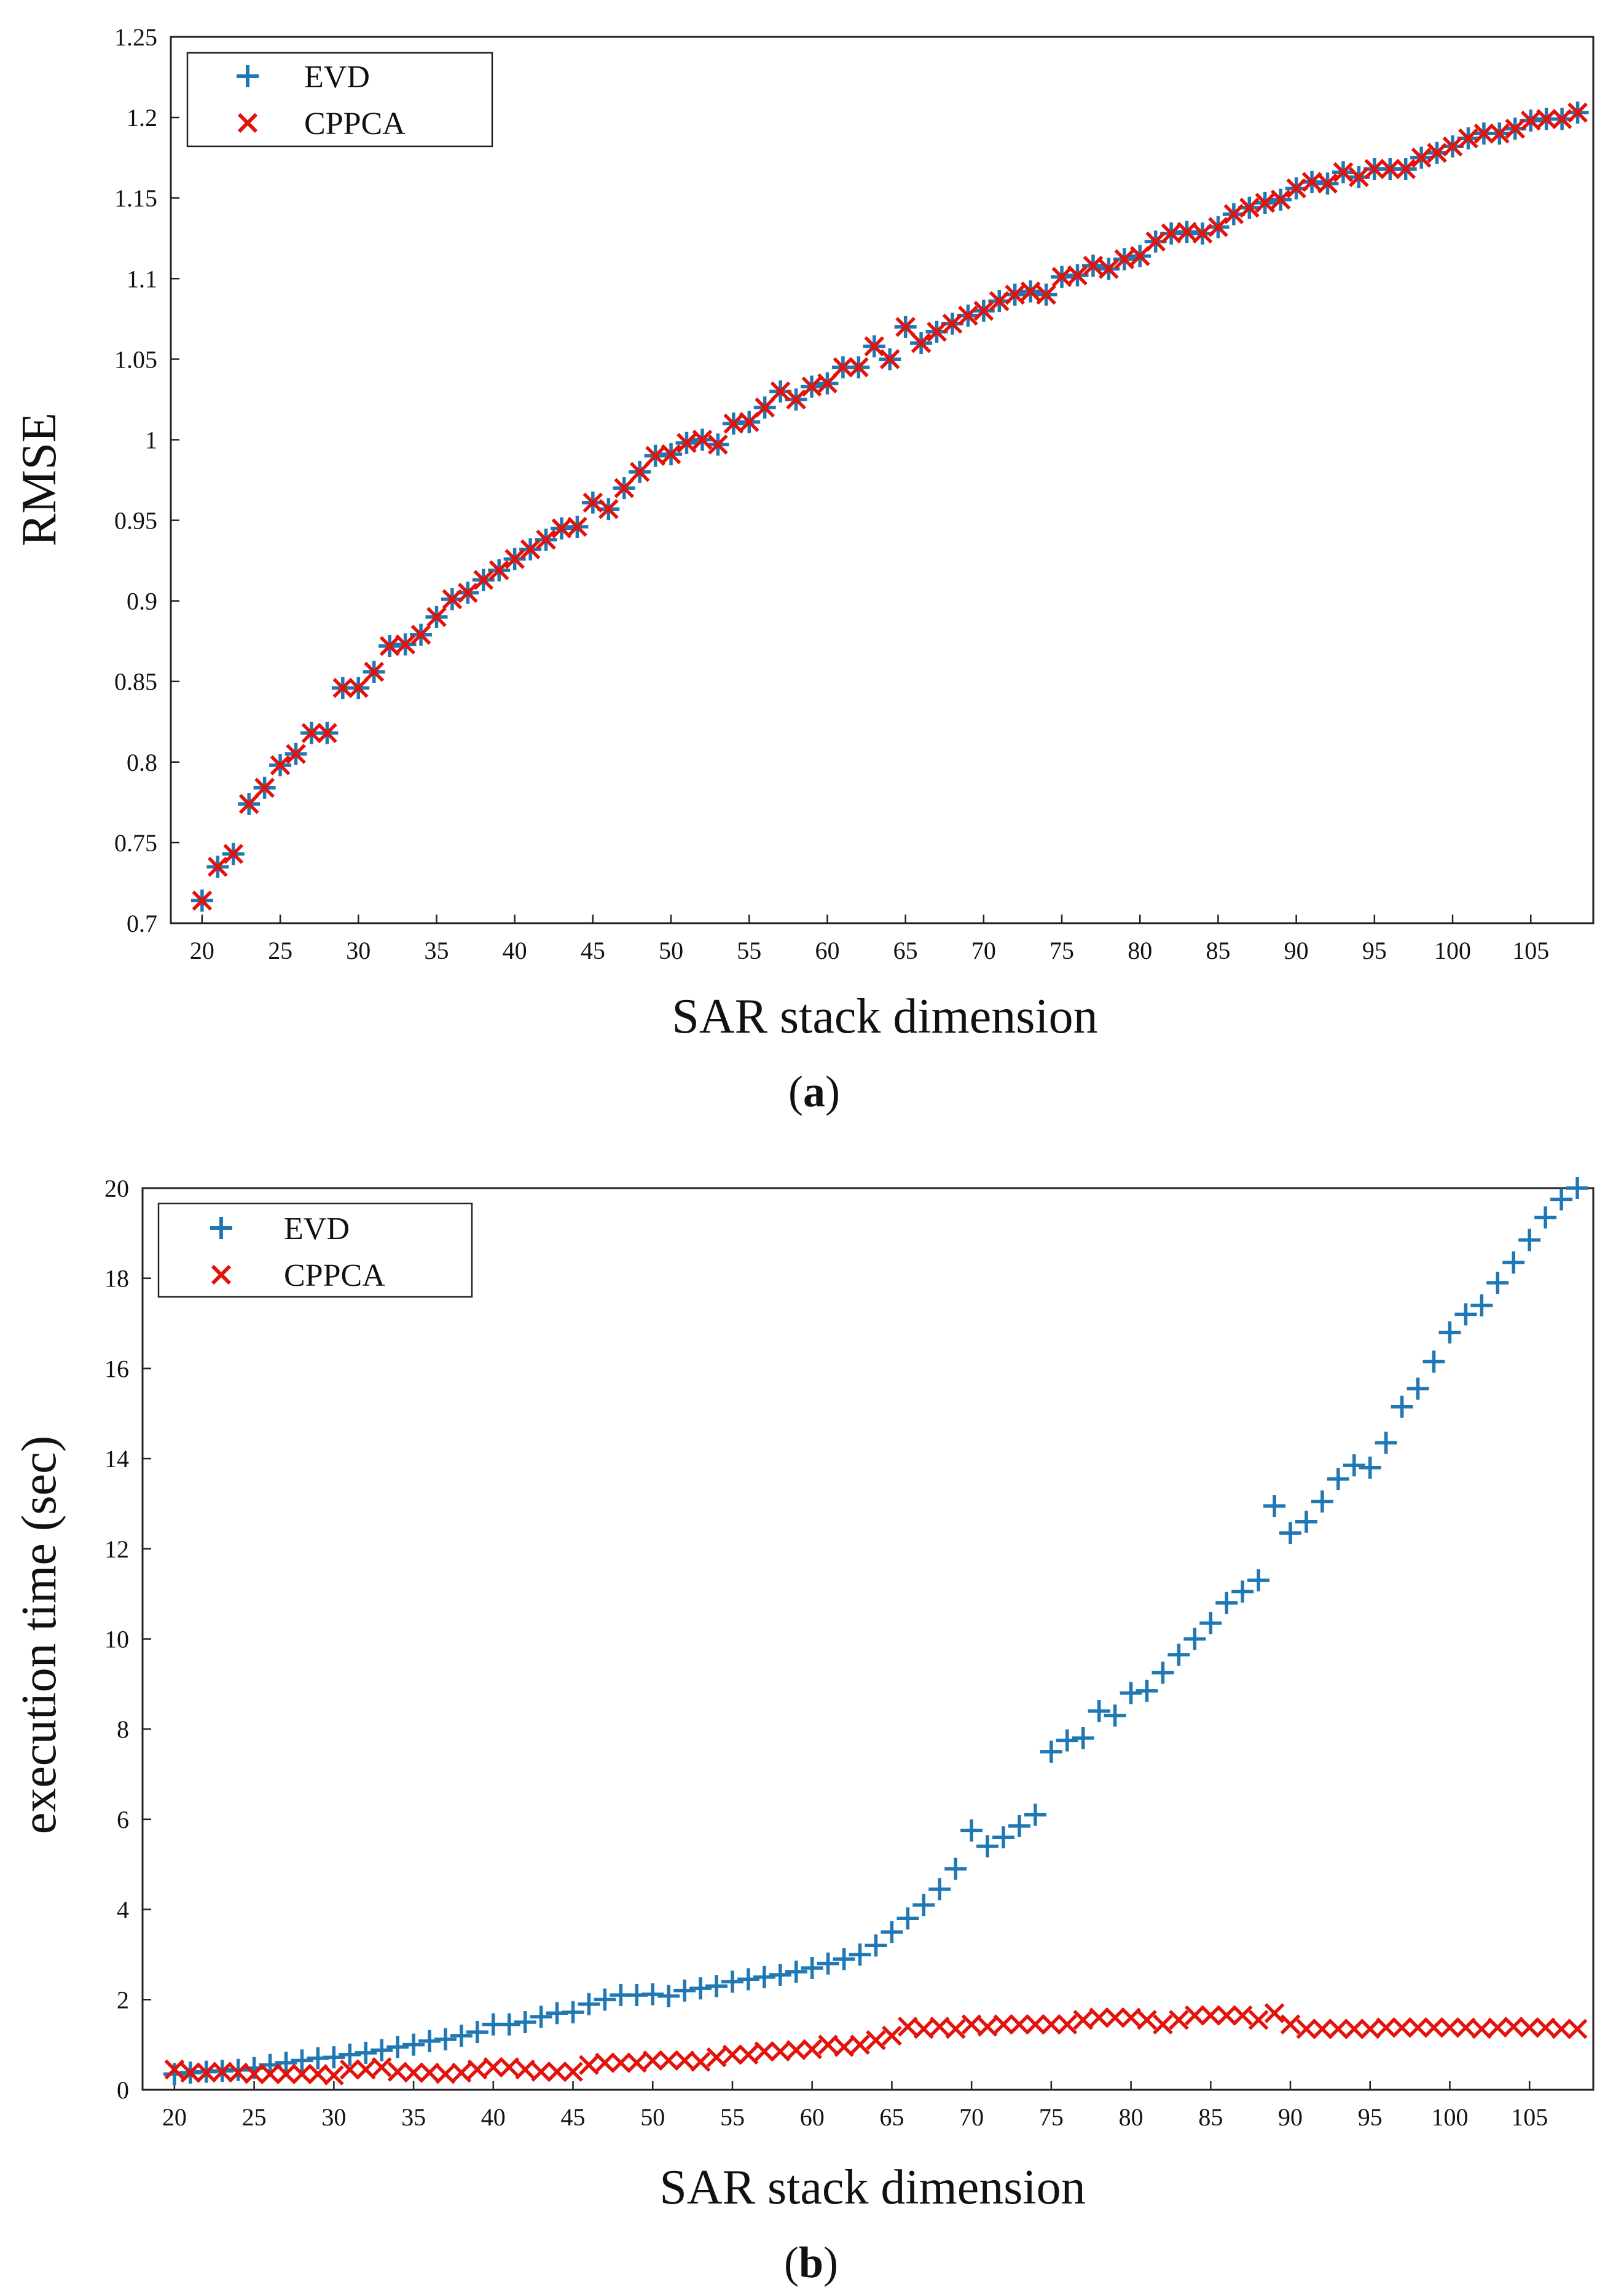  Describe the element at coordinates (885, 1017) in the screenshot. I see `x-axis-label-rmse: SAR stack dimension` at that location.